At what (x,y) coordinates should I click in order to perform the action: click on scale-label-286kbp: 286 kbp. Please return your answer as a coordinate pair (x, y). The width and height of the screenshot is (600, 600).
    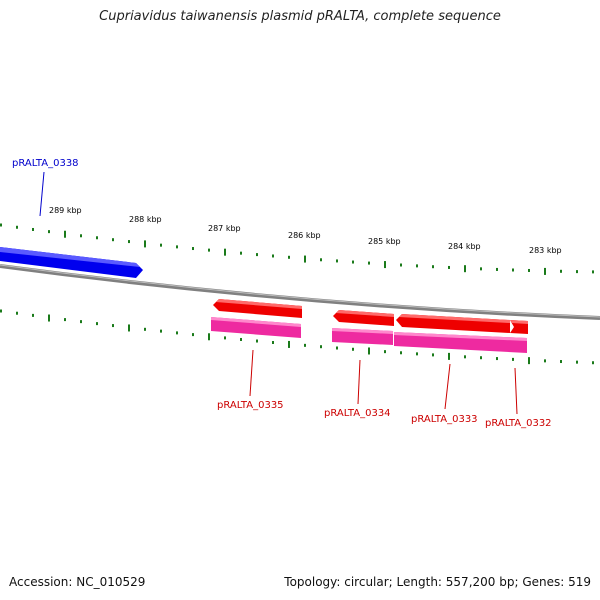
    Looking at the image, I should click on (304, 235).